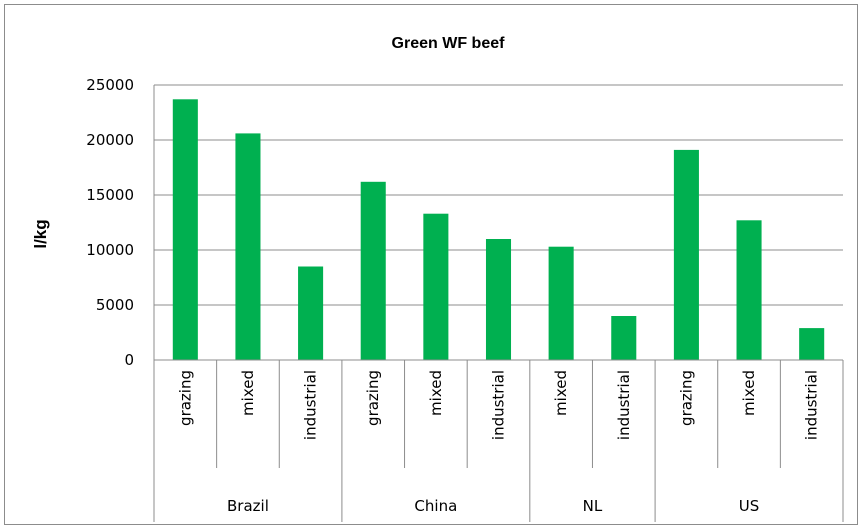  Describe the element at coordinates (115, 305) in the screenshot. I see `y-tick-label: 5000` at that location.